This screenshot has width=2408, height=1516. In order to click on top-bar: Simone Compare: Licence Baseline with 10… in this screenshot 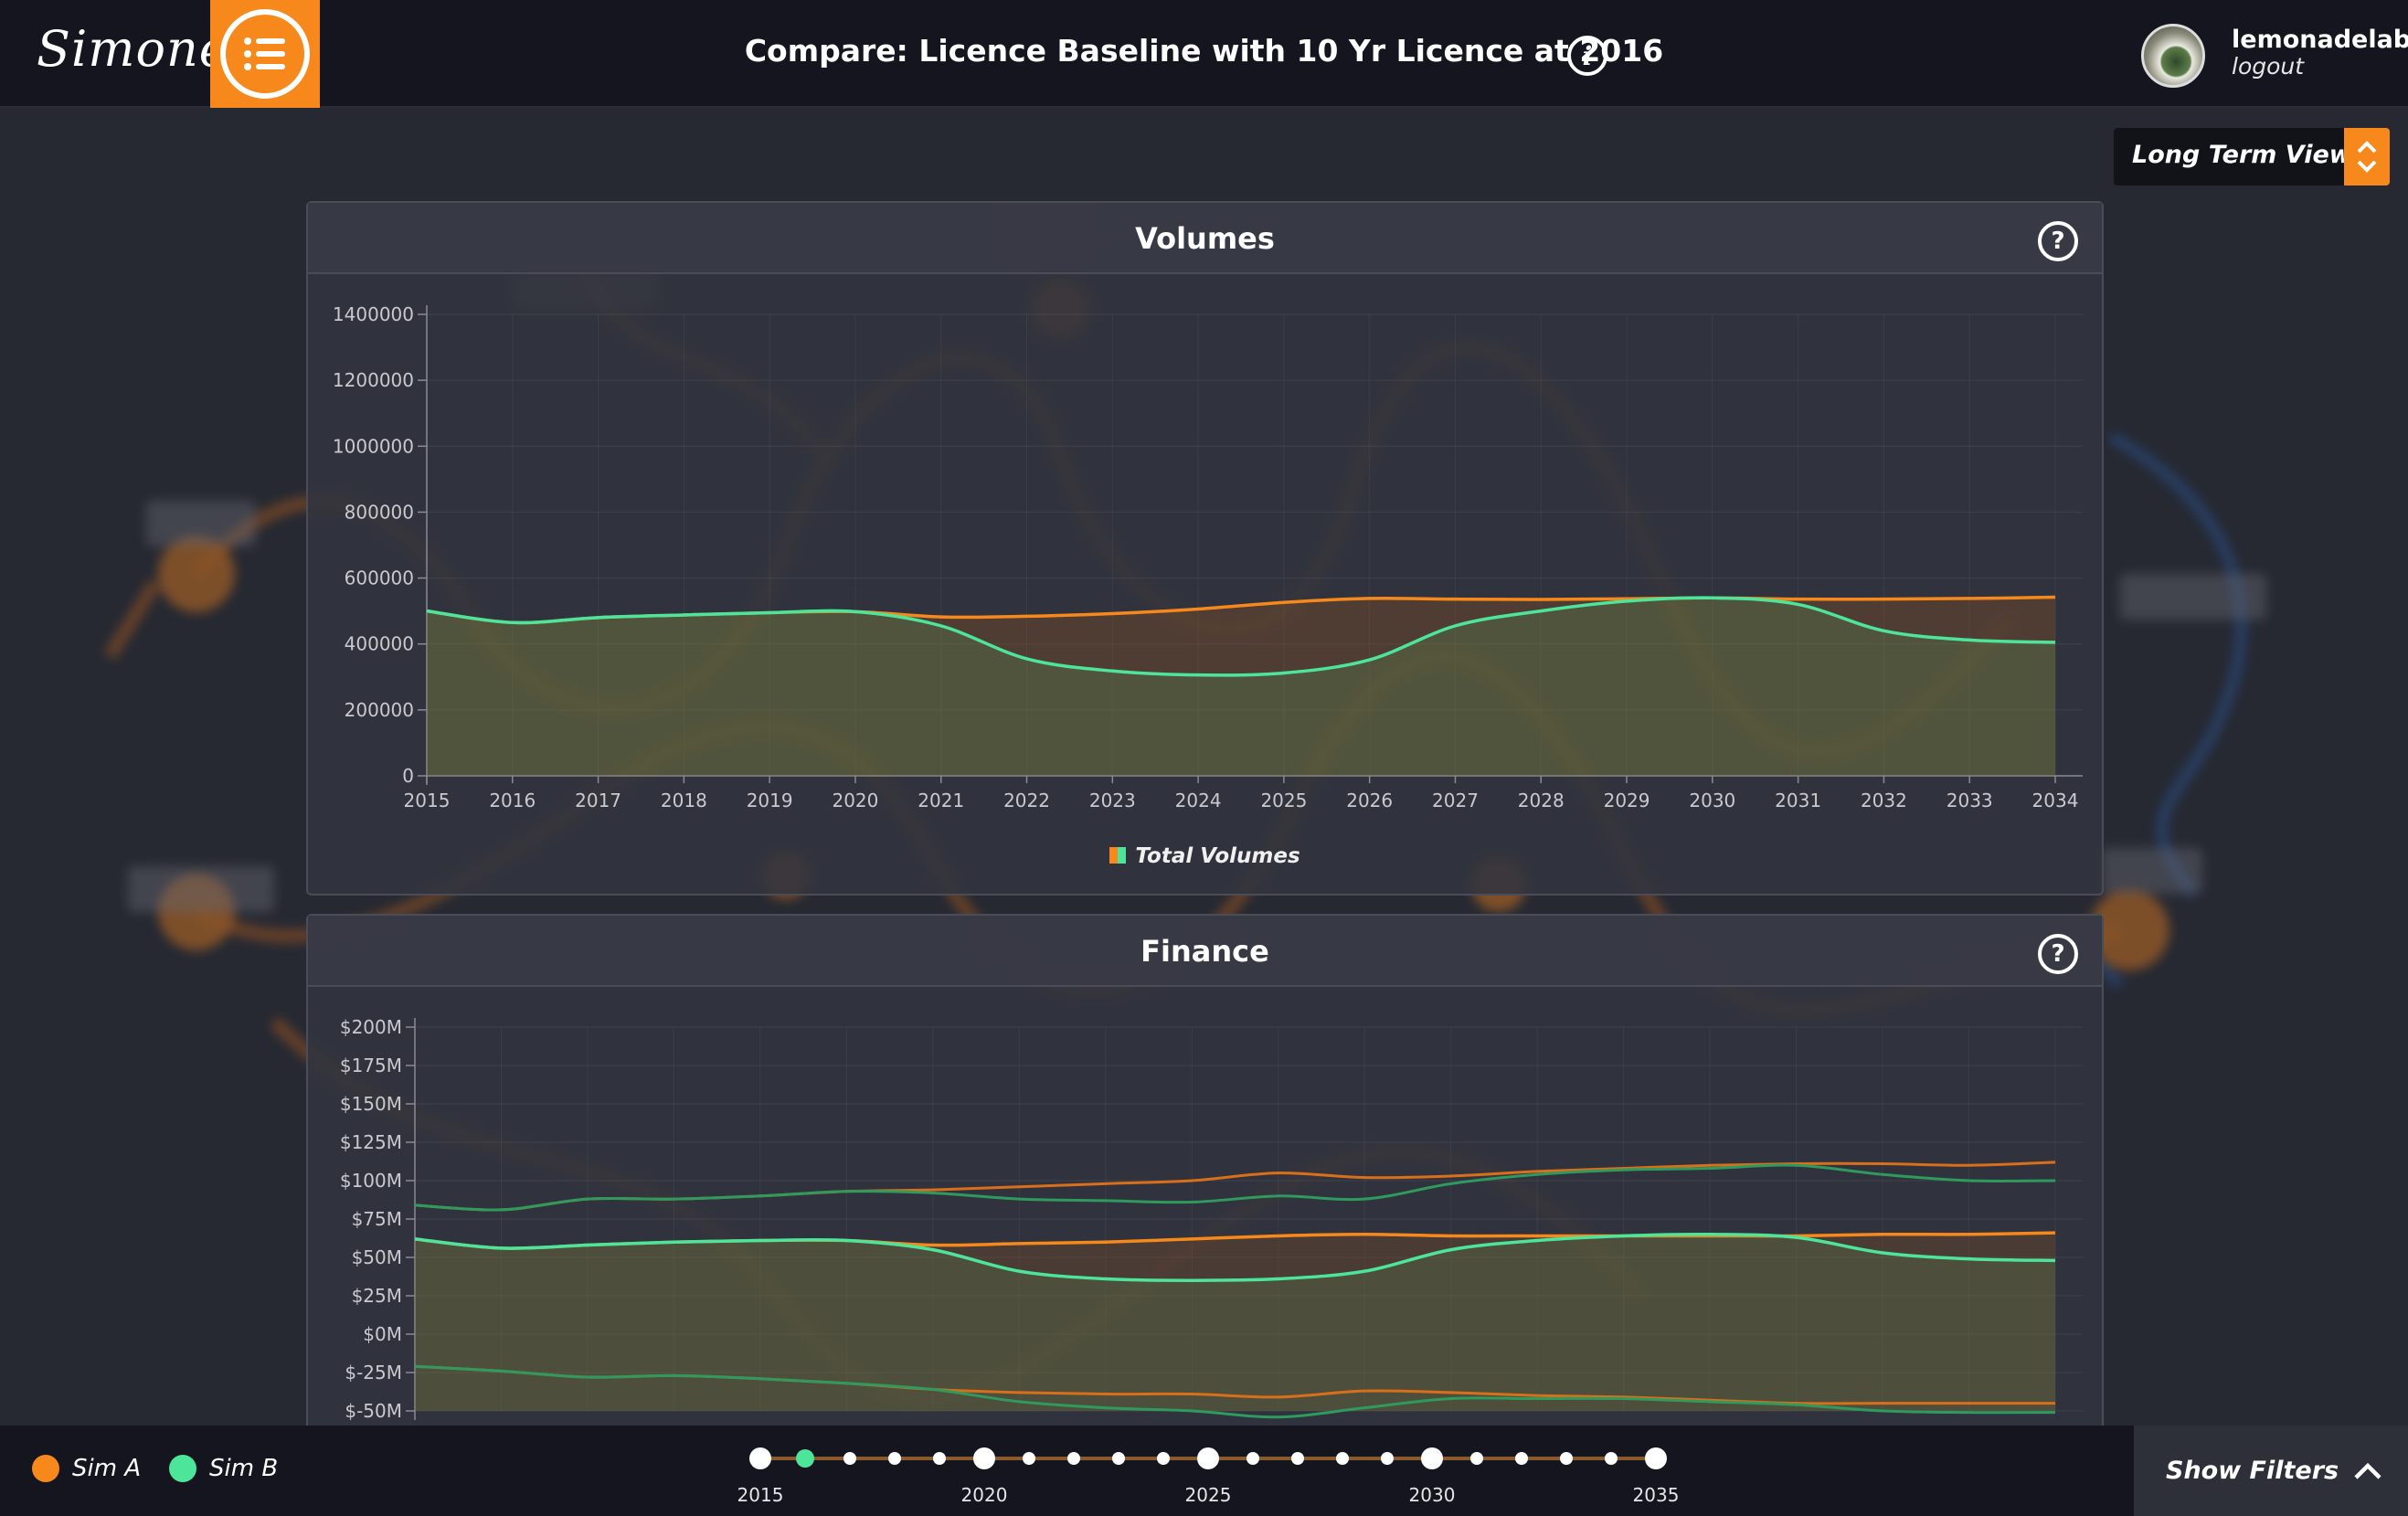, I will do `click(1204, 54)`.